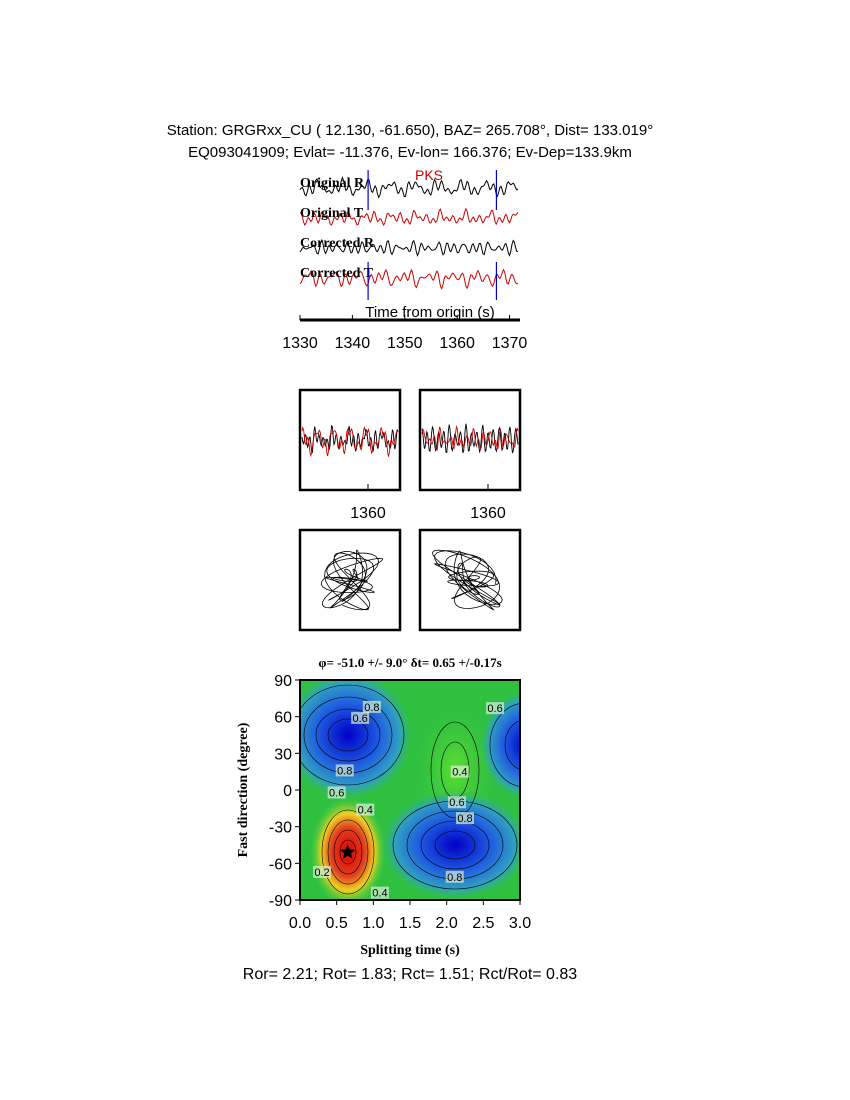 Image resolution: width=850 pixels, height=1100 pixels. Describe the element at coordinates (280, 828) in the screenshot. I see `y-tick-label: -30` at that location.